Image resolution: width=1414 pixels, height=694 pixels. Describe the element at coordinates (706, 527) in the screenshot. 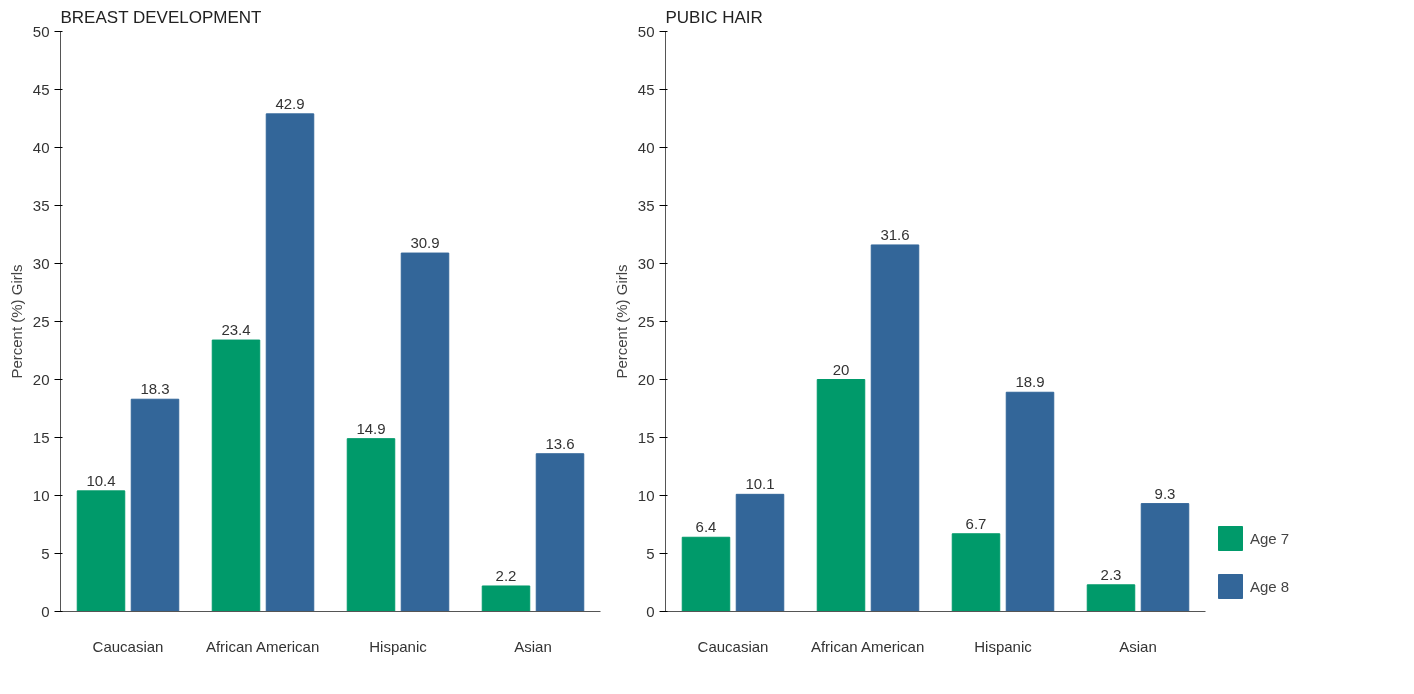

I see `data-label: 6.4` at that location.